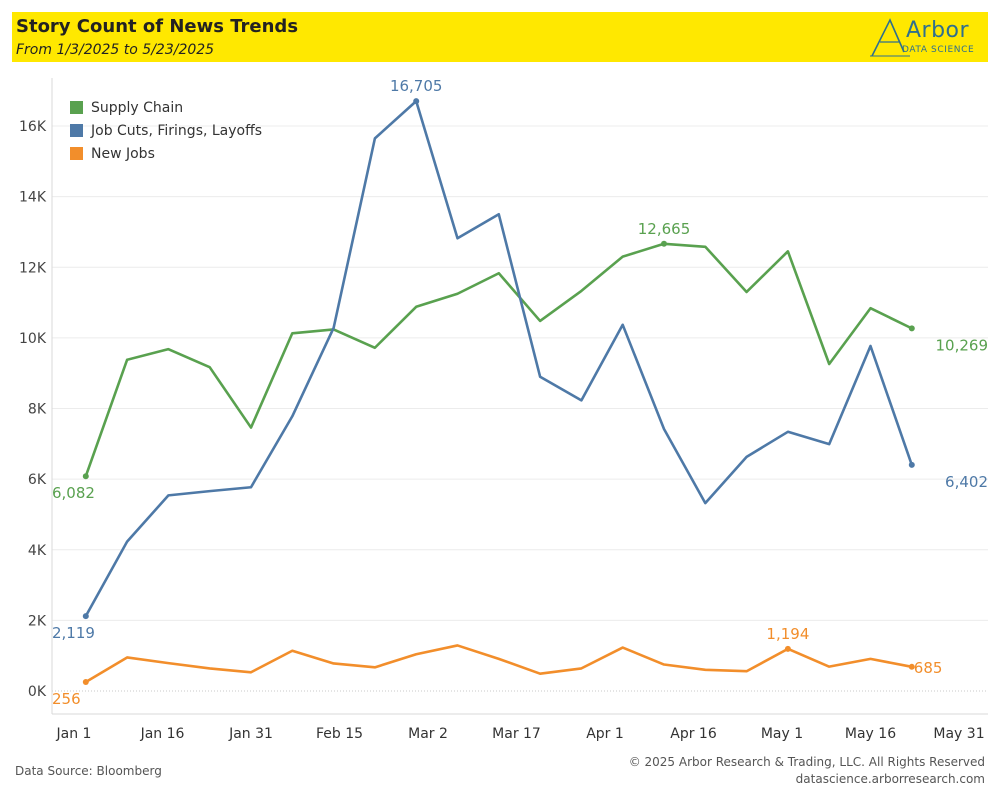 This screenshot has height=800, width=1000. Describe the element at coordinates (966, 482) in the screenshot. I see `data-label: 6,402` at that location.